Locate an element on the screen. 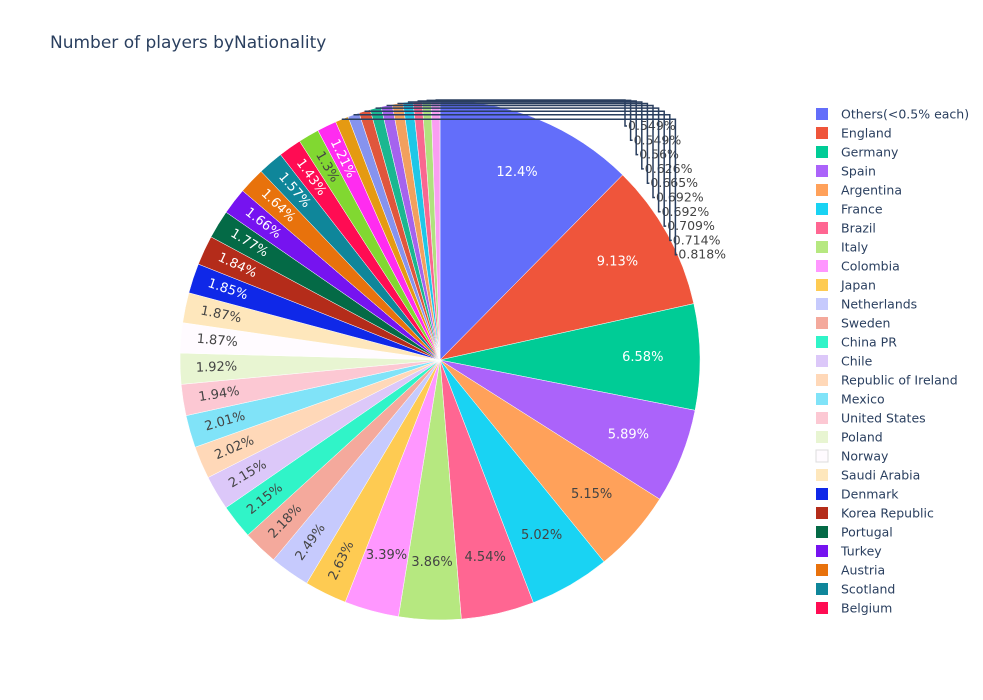 Image resolution: width=983 pixels, height=700 pixels. legend-item: Others(<0.5% each) is located at coordinates (892, 114).